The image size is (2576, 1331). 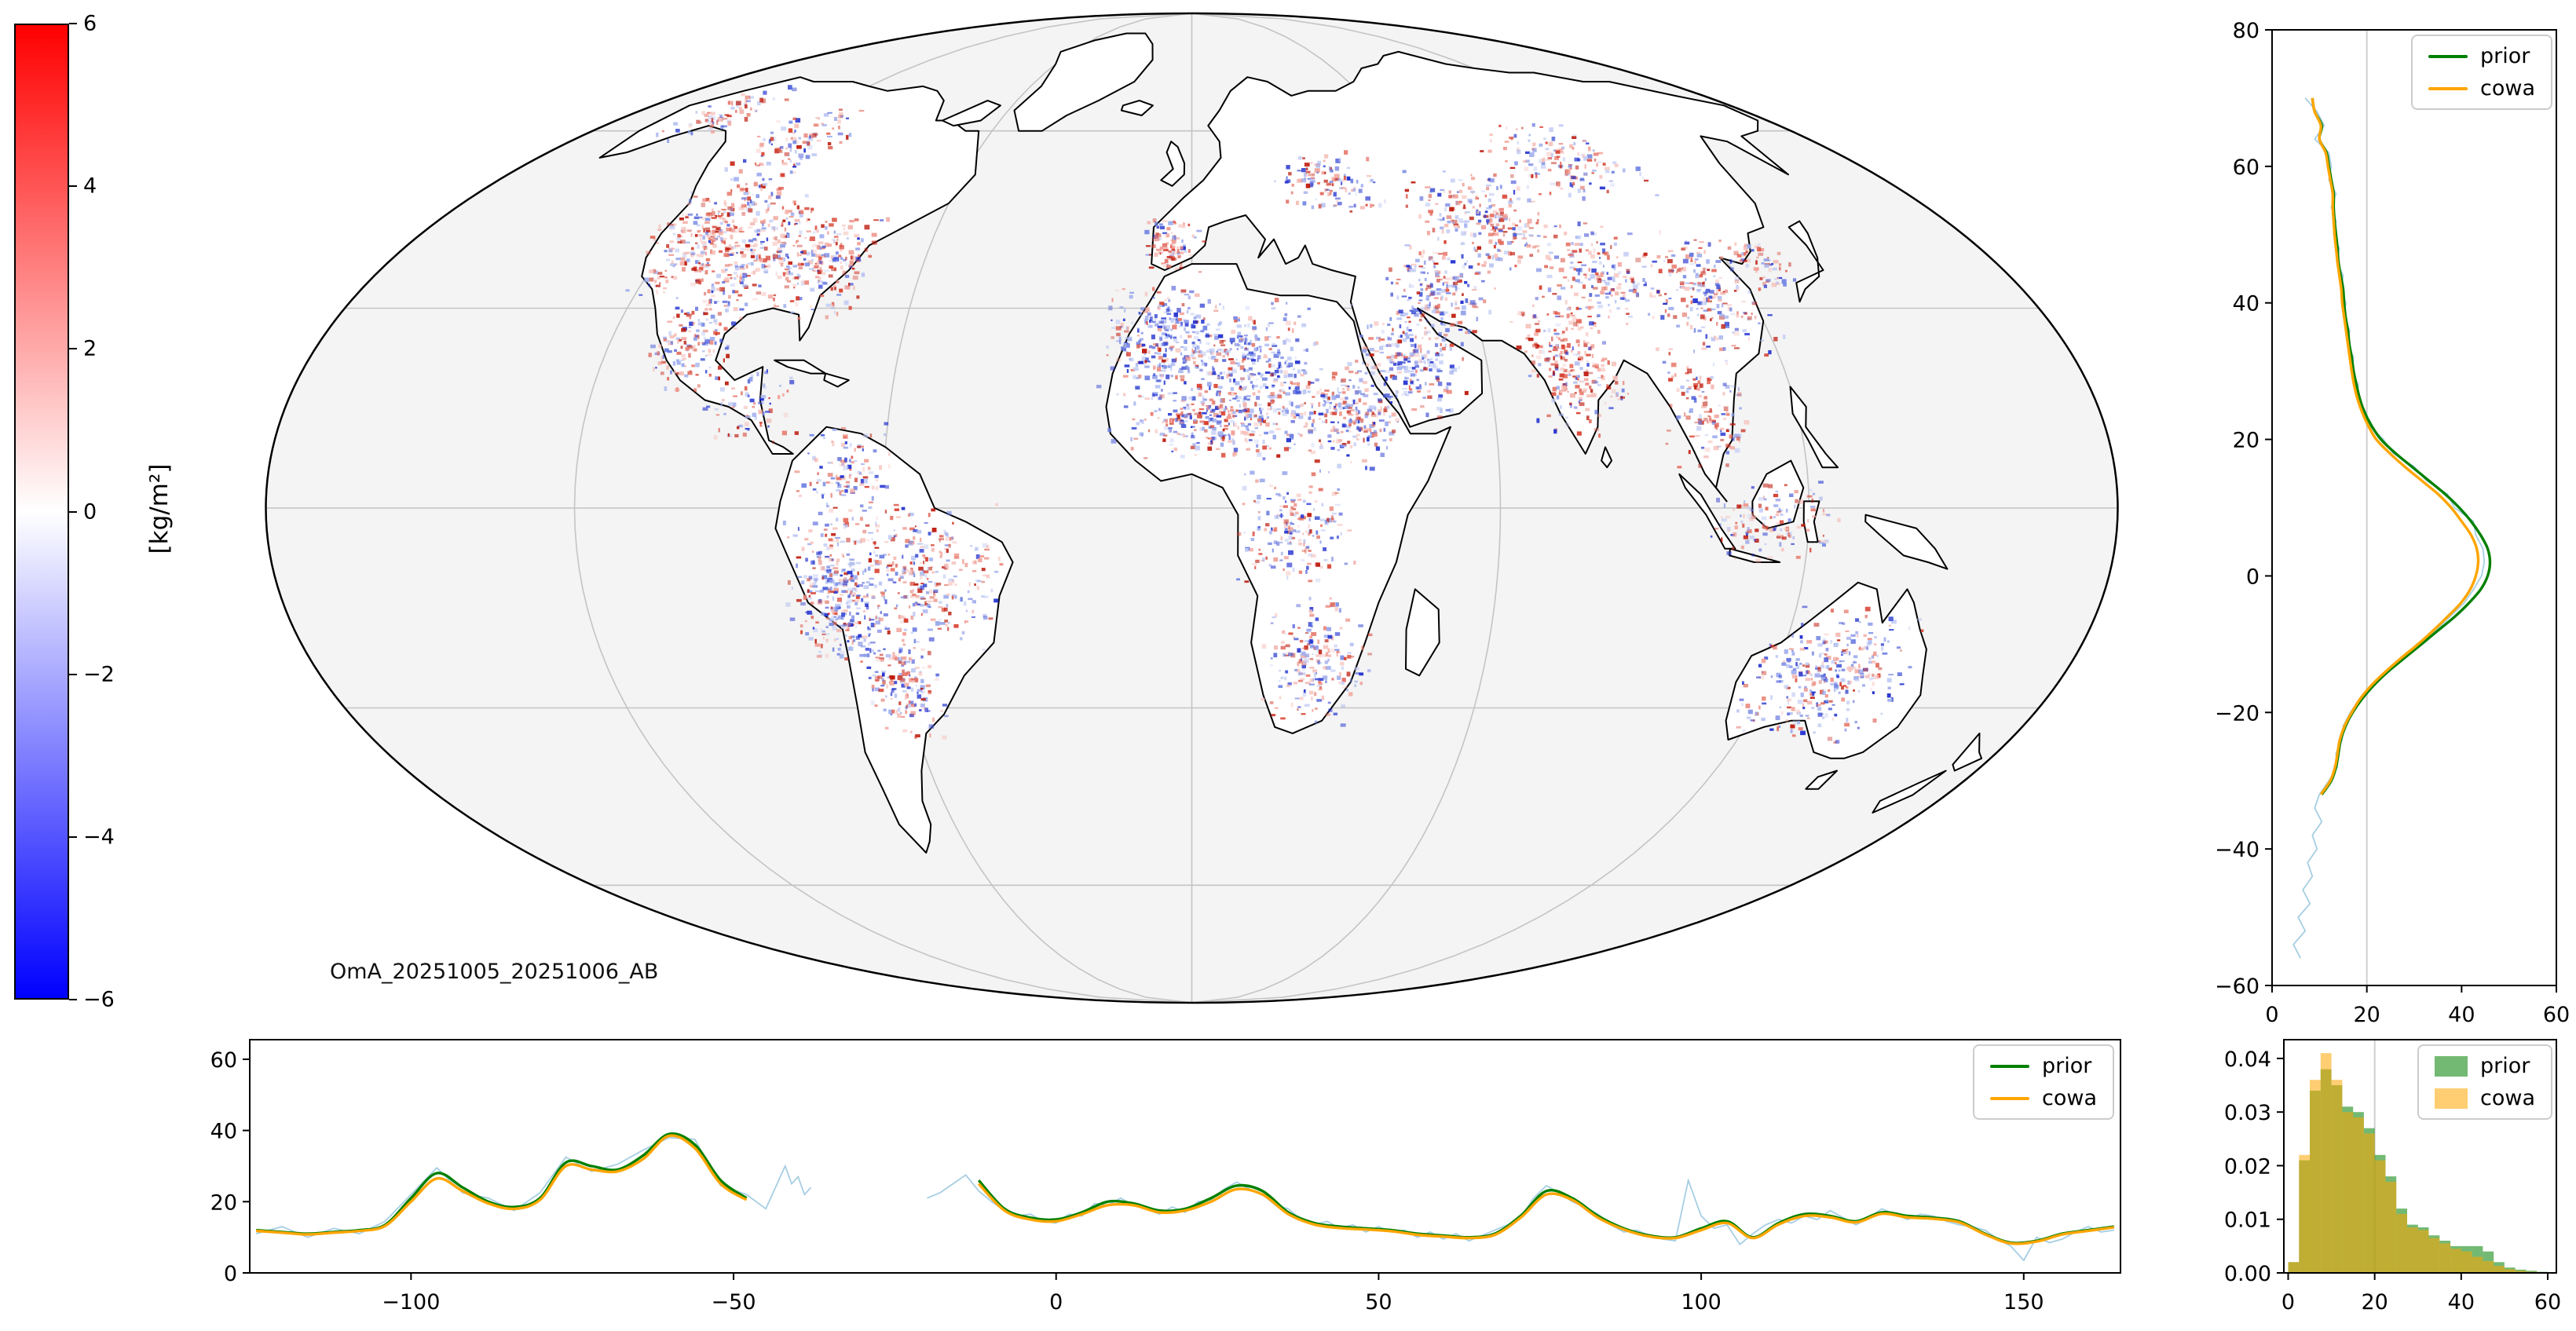 What do you see at coordinates (2044, 1082) in the screenshot?
I see `longitude-legend: prior cowa` at bounding box center [2044, 1082].